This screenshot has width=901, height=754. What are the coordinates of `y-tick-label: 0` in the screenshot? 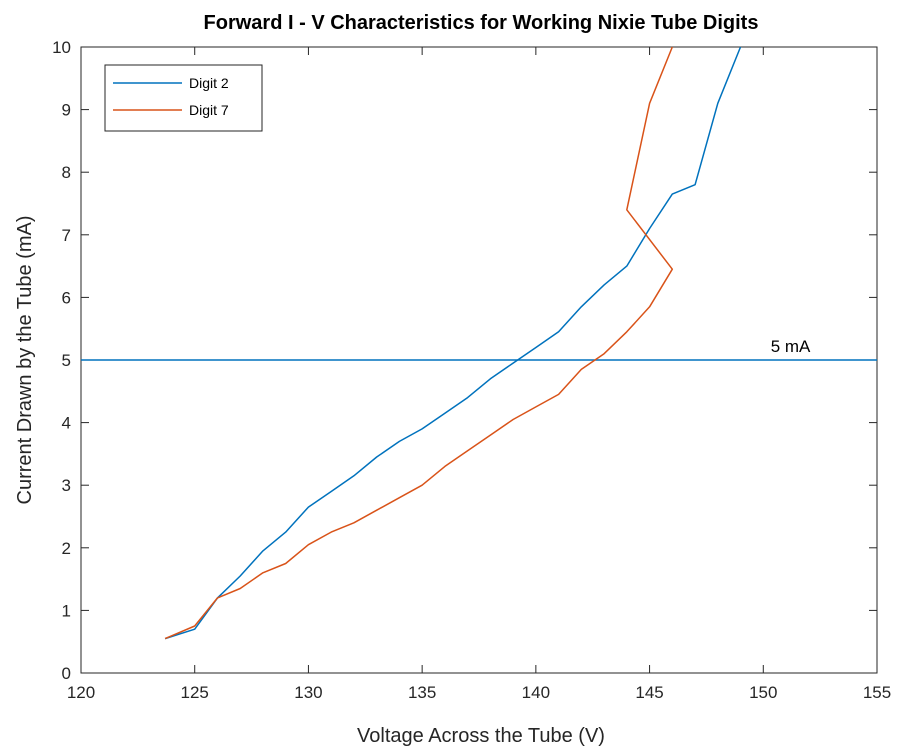 It's located at (66, 673).